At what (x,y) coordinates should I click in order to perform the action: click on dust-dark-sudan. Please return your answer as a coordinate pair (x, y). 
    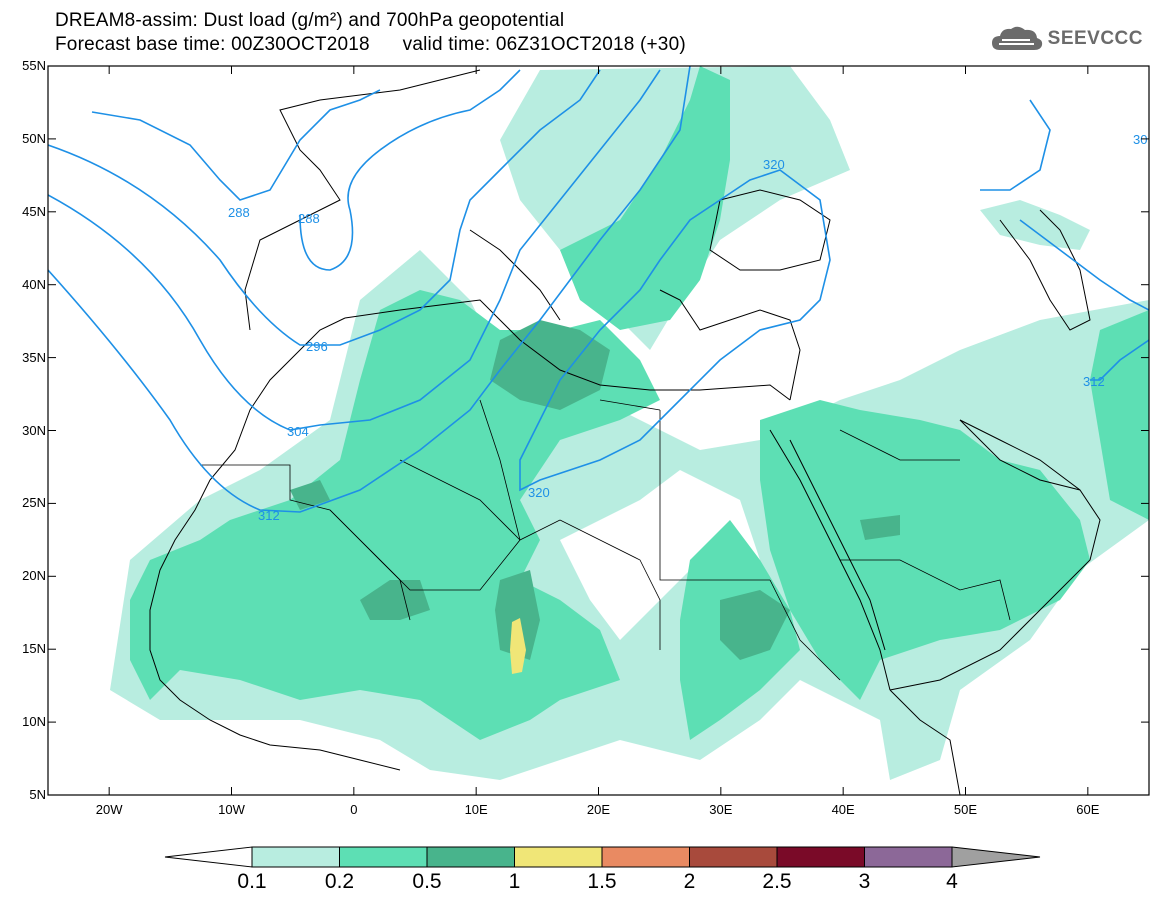
    Looking at the image, I should click on (755, 625).